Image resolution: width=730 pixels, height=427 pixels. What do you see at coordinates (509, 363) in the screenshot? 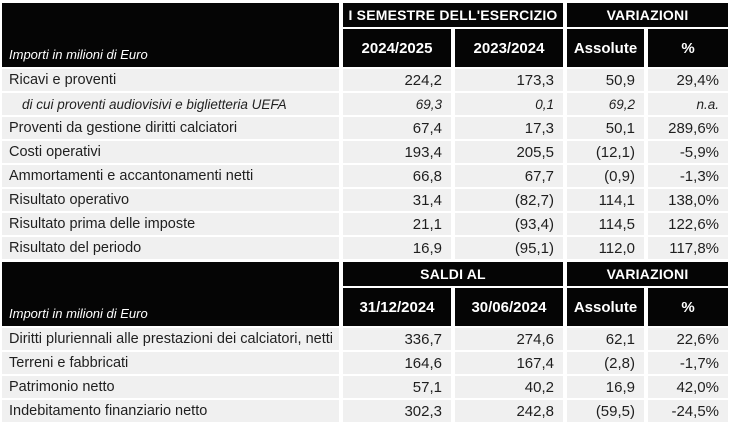
I see `row-value: 167,4` at bounding box center [509, 363].